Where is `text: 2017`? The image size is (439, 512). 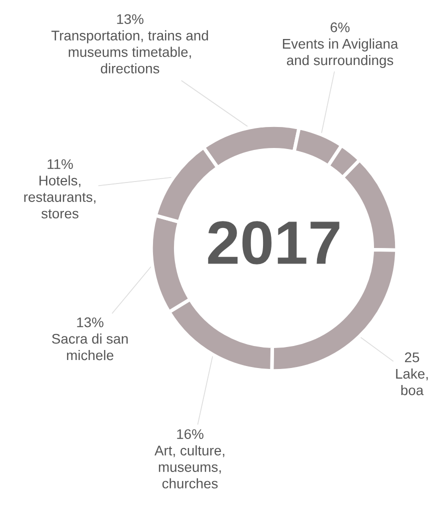 text: 2017 is located at coordinates (274, 242).